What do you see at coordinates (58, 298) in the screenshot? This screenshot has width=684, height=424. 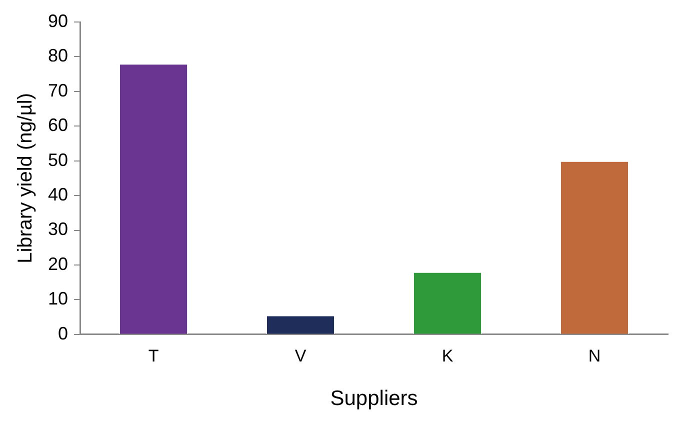 I see `y-tick-label: 10` at bounding box center [58, 298].